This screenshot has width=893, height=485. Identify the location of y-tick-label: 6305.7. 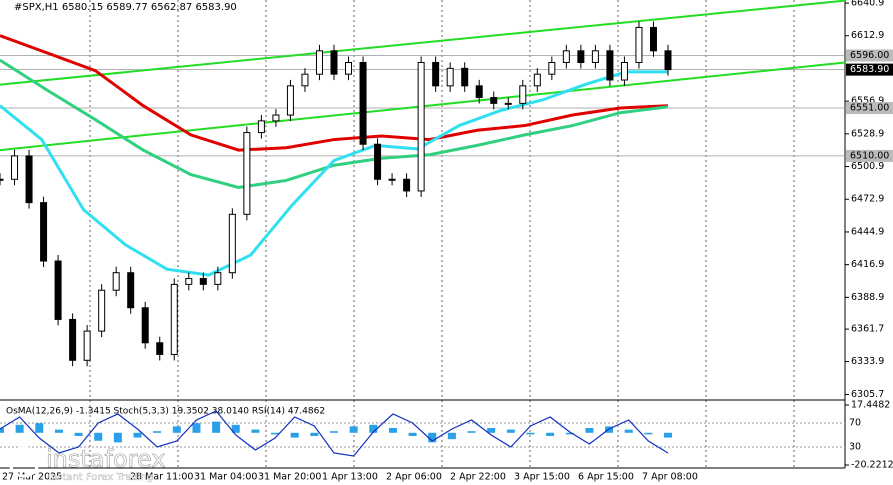
(867, 394).